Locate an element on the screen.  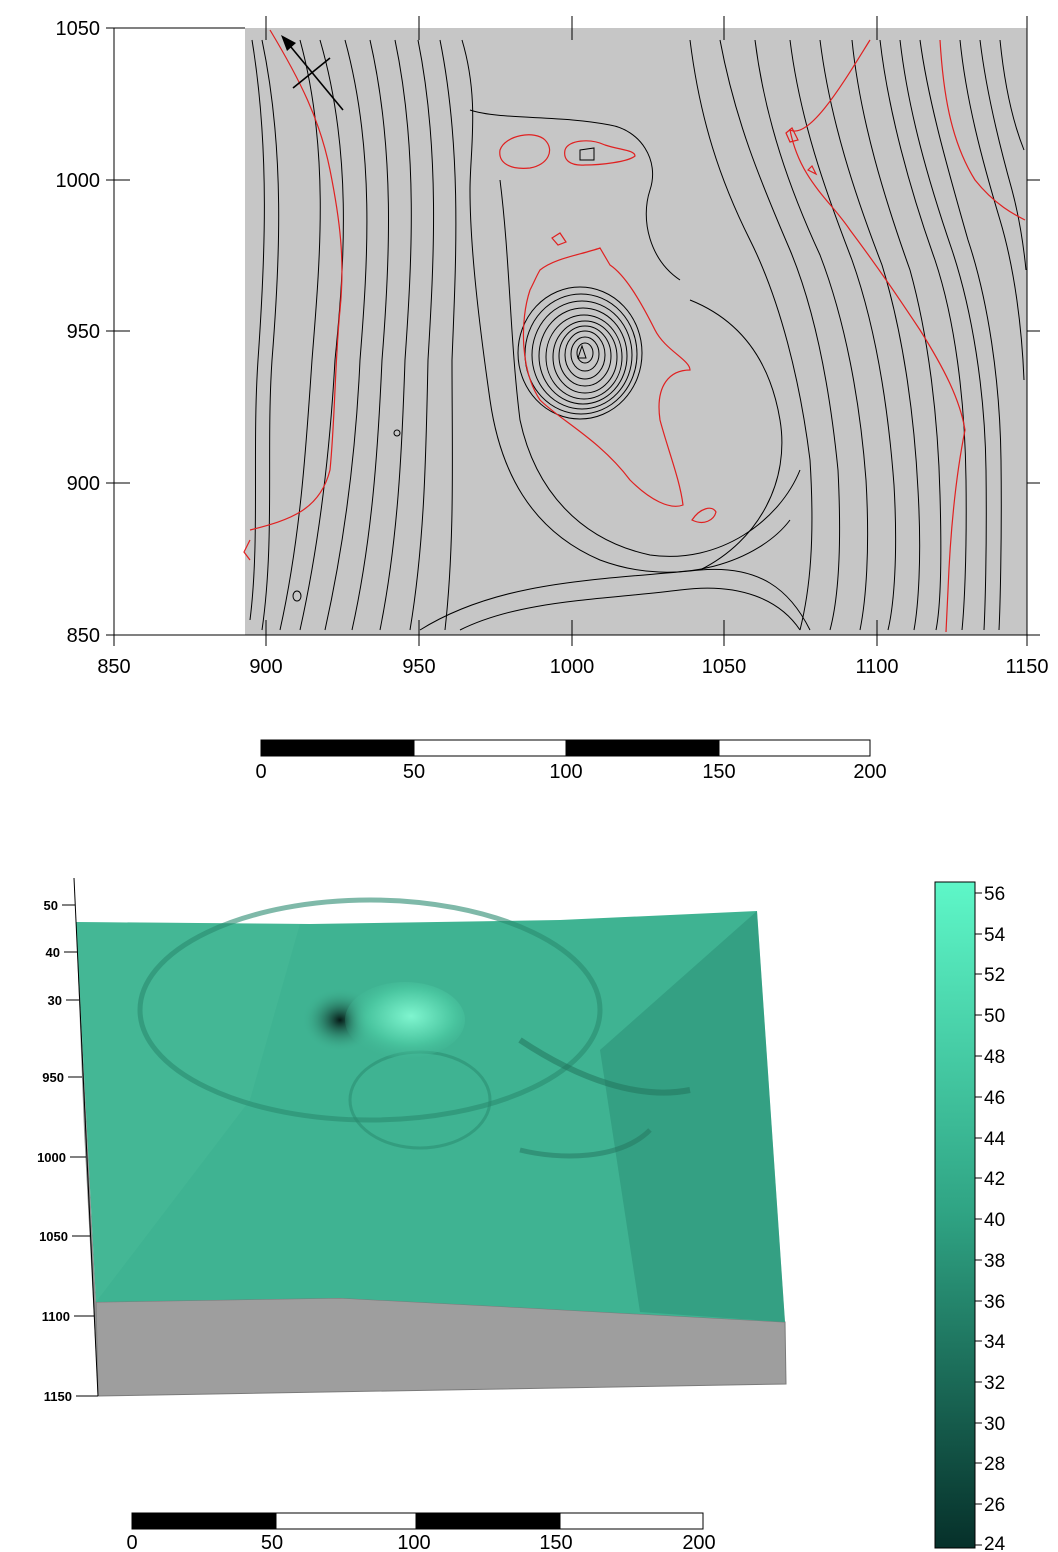
north-arrow is located at coordinates (312, 73).